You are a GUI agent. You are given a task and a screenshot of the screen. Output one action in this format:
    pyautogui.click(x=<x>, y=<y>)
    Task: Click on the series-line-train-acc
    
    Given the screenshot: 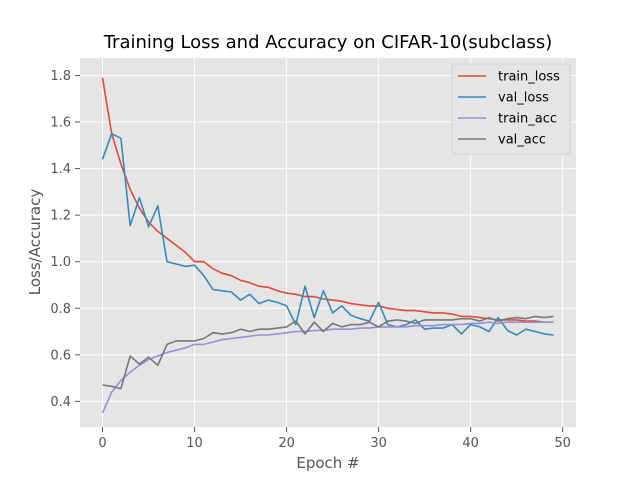 What is the action you would take?
    pyautogui.click(x=327, y=367)
    